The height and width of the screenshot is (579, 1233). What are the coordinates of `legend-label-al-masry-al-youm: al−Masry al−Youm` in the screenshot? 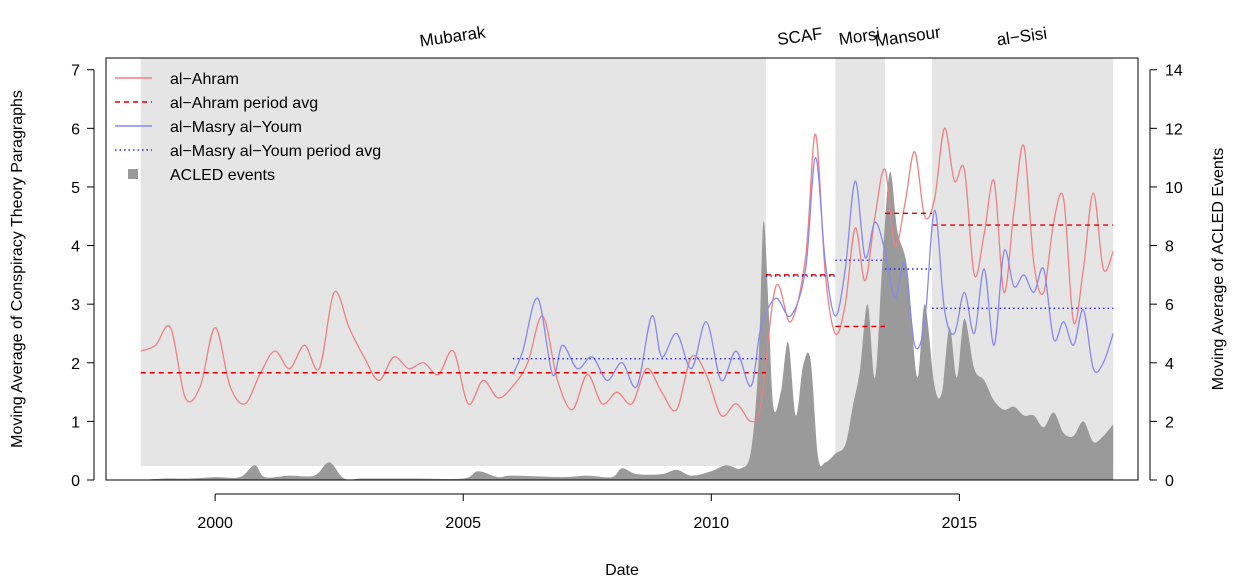 It's located at (236, 127).